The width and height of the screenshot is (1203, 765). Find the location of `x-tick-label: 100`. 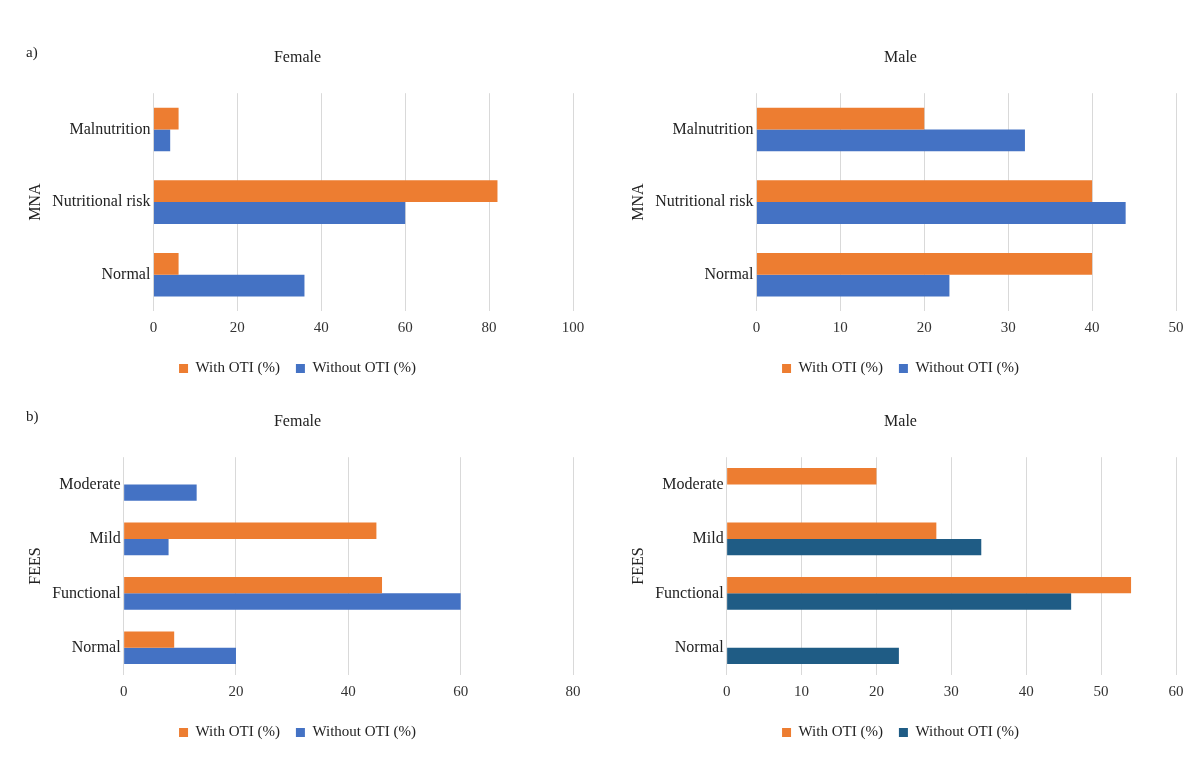

x-tick-label: 100 is located at coordinates (573, 326).